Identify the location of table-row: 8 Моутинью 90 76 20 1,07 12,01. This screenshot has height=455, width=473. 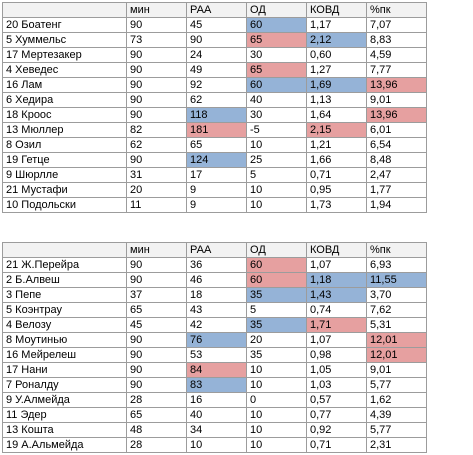
(214, 340).